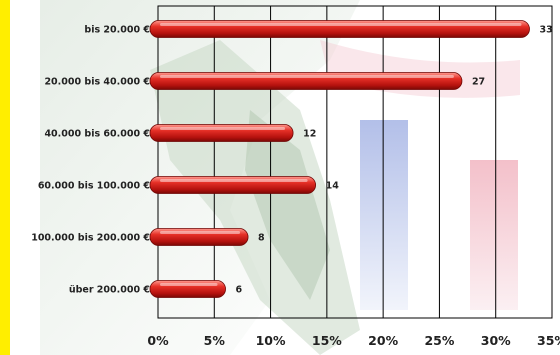 Image resolution: width=560 pixels, height=355 pixels. What do you see at coordinates (548, 340) in the screenshot?
I see `x-tick-label: 35%` at bounding box center [548, 340].